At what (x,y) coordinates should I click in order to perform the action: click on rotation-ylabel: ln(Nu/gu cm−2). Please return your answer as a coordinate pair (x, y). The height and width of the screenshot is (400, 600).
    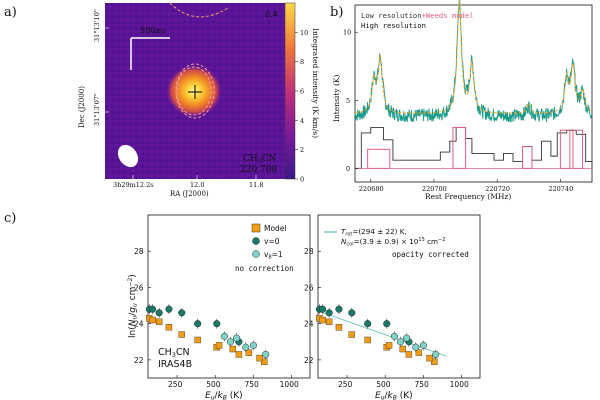
    Looking at the image, I should click on (133, 306).